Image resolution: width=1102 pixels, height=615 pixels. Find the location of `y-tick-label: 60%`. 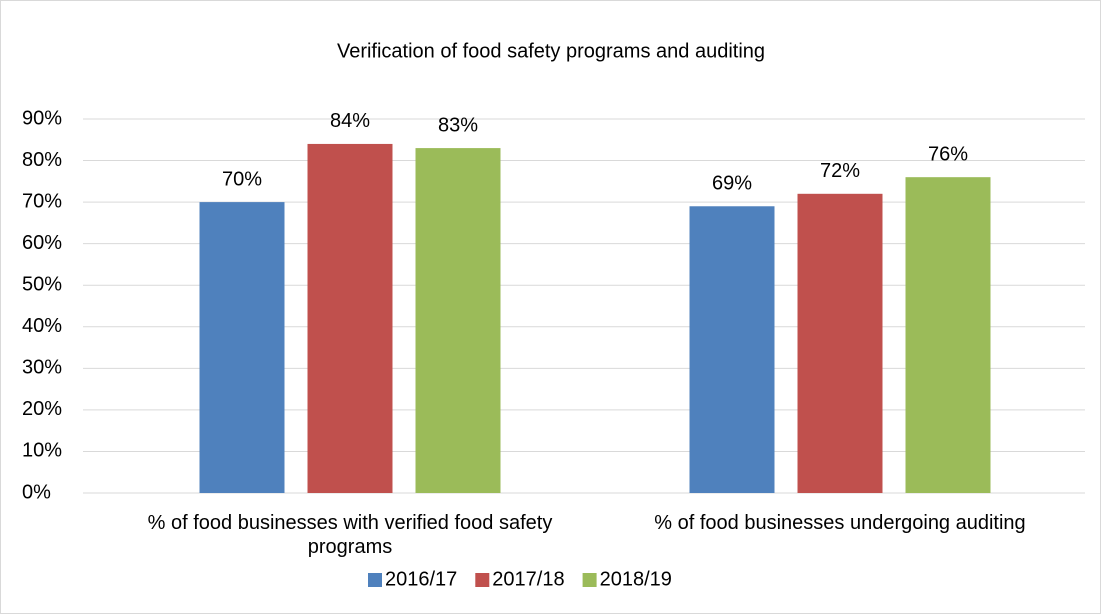

y-tick-label: 60% is located at coordinates (42, 243).